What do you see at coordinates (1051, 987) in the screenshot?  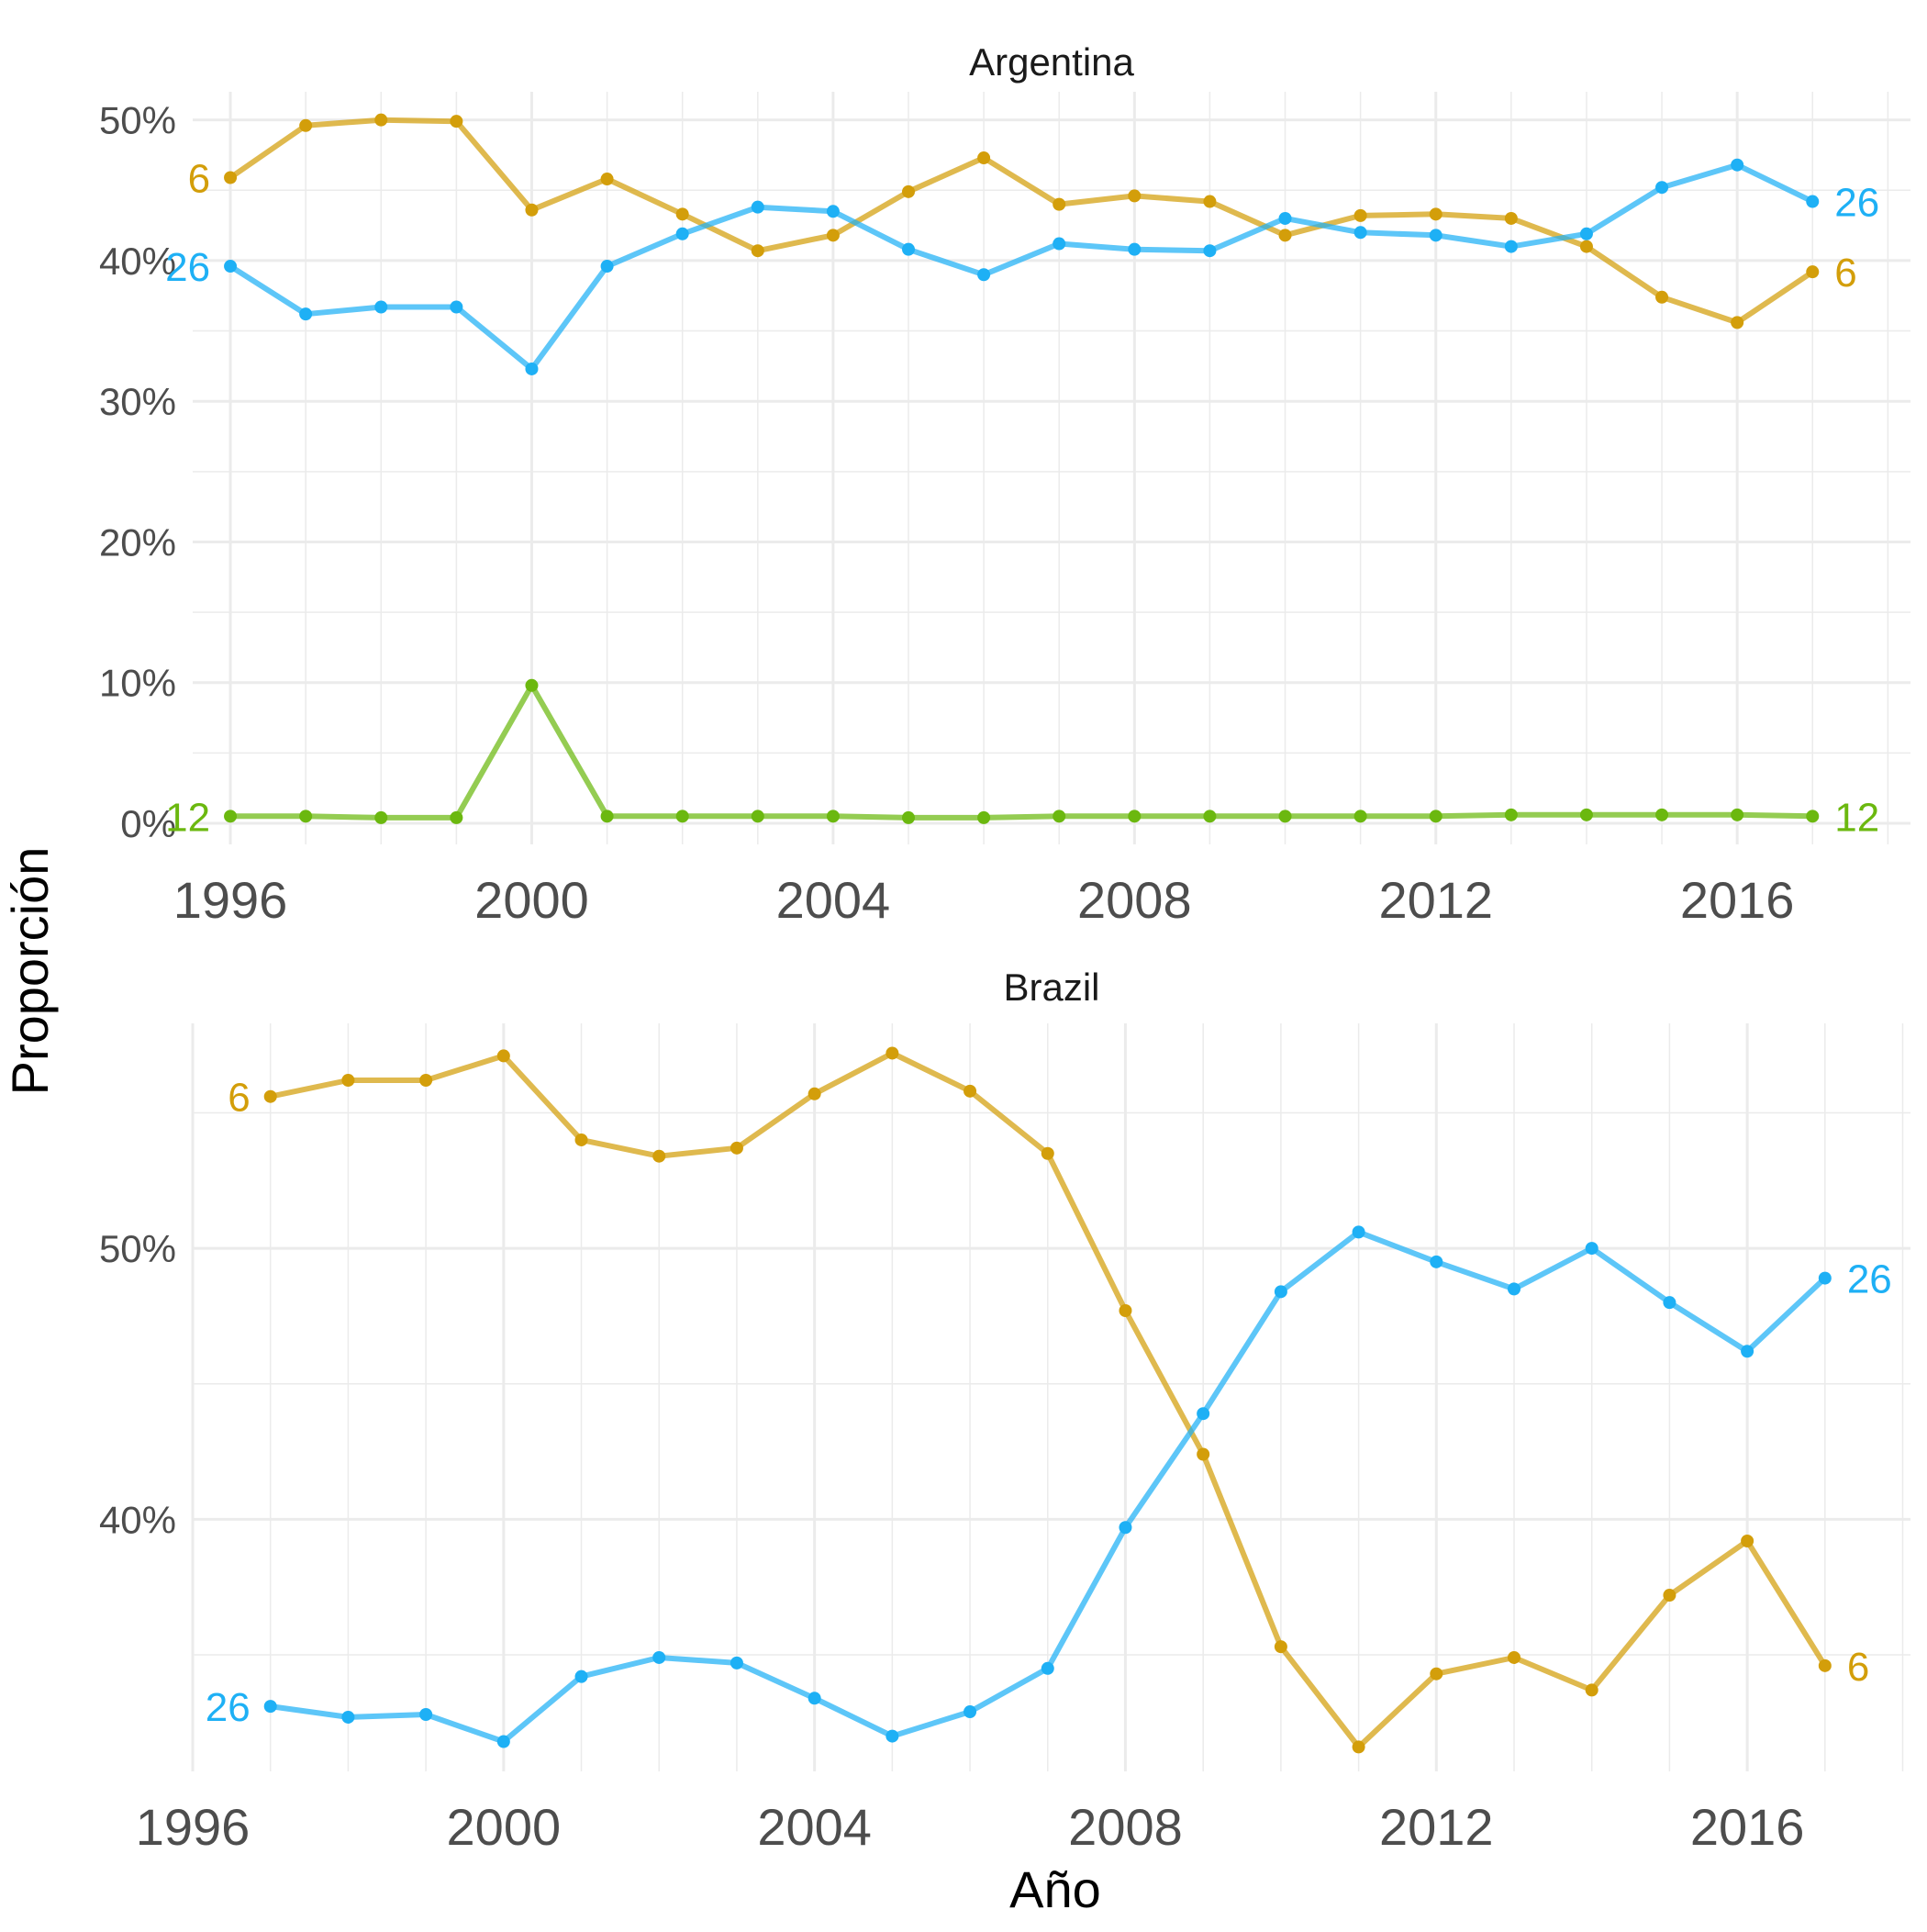 I see `panel-title: Brazil` at bounding box center [1051, 987].